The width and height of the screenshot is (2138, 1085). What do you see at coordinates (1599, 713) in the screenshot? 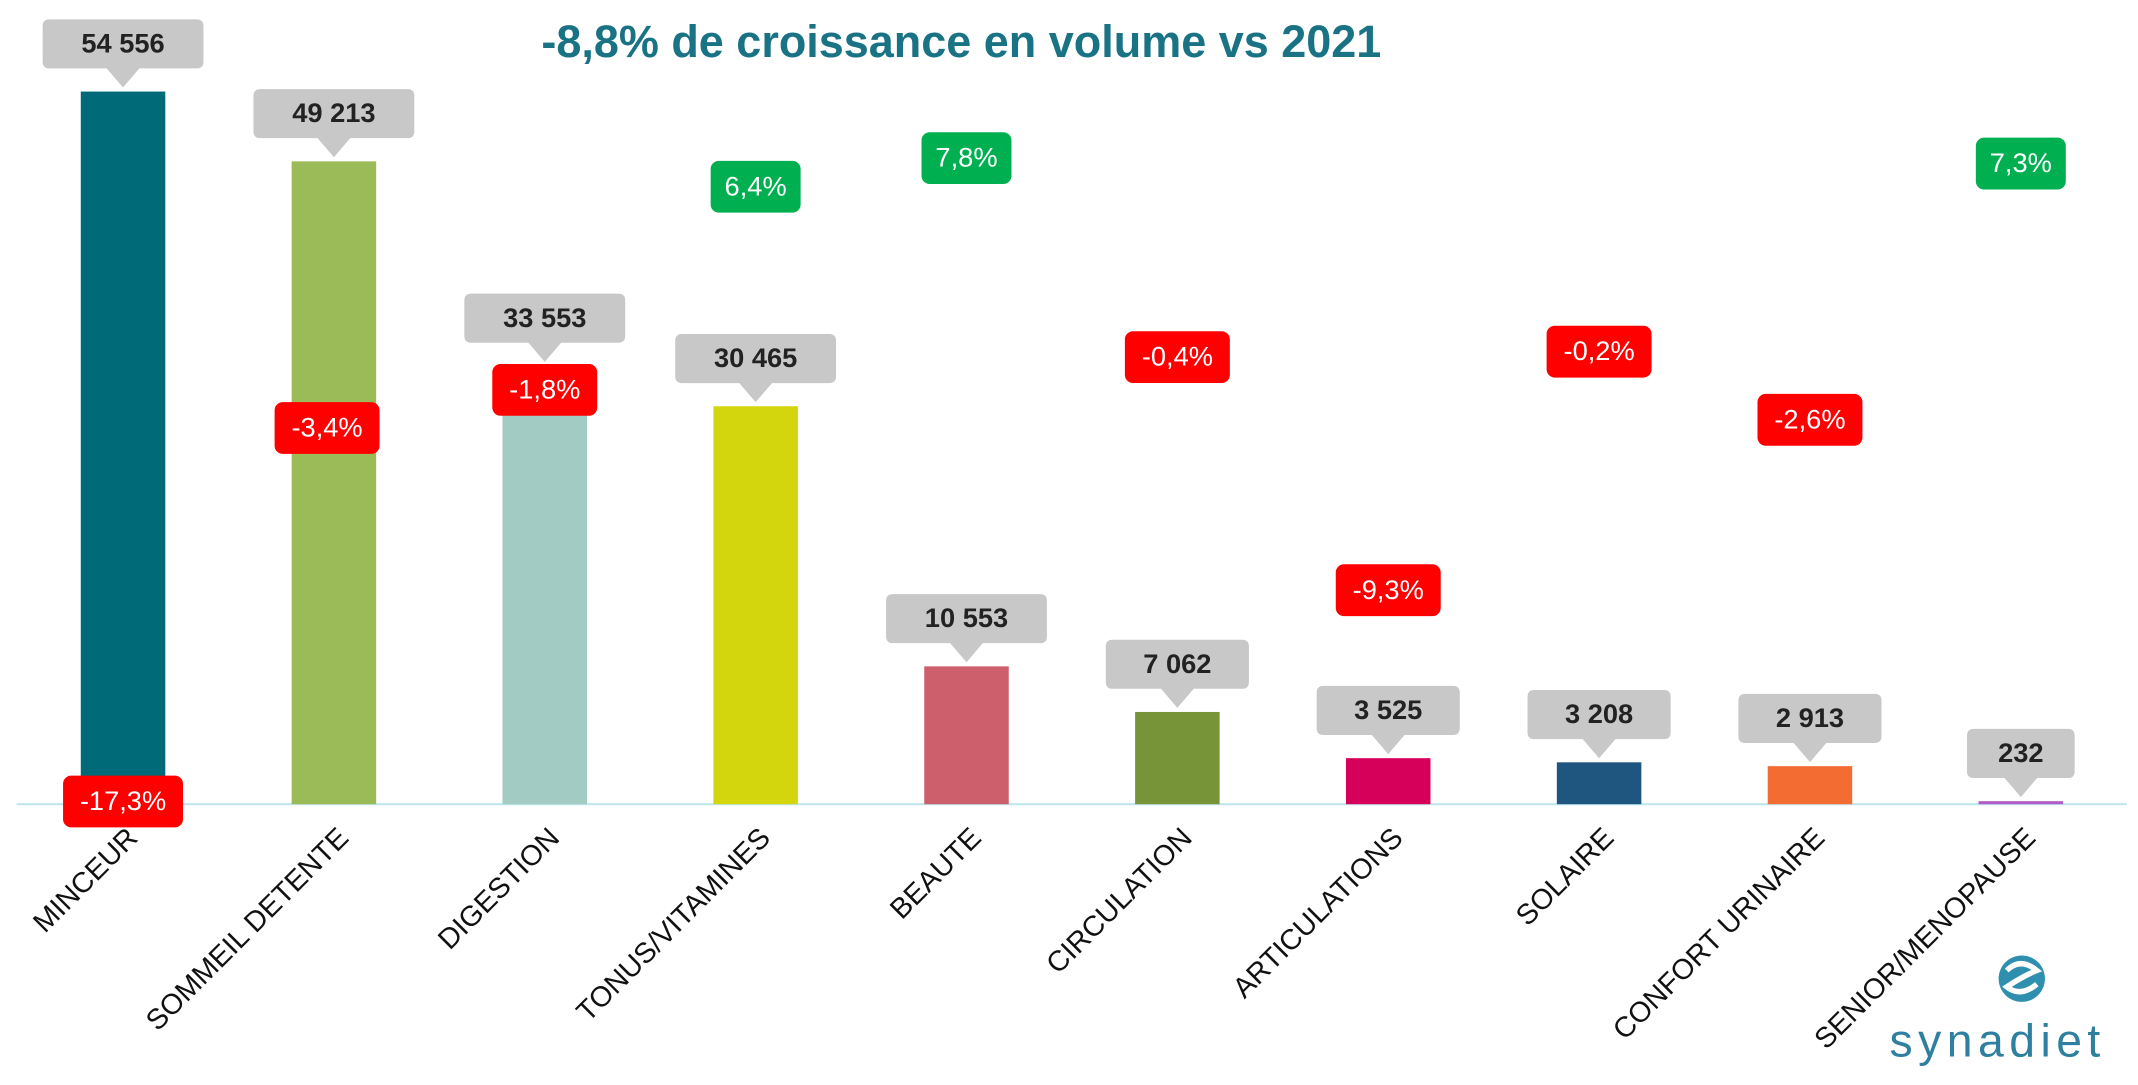
I see `value-label: 3 208` at bounding box center [1599, 713].